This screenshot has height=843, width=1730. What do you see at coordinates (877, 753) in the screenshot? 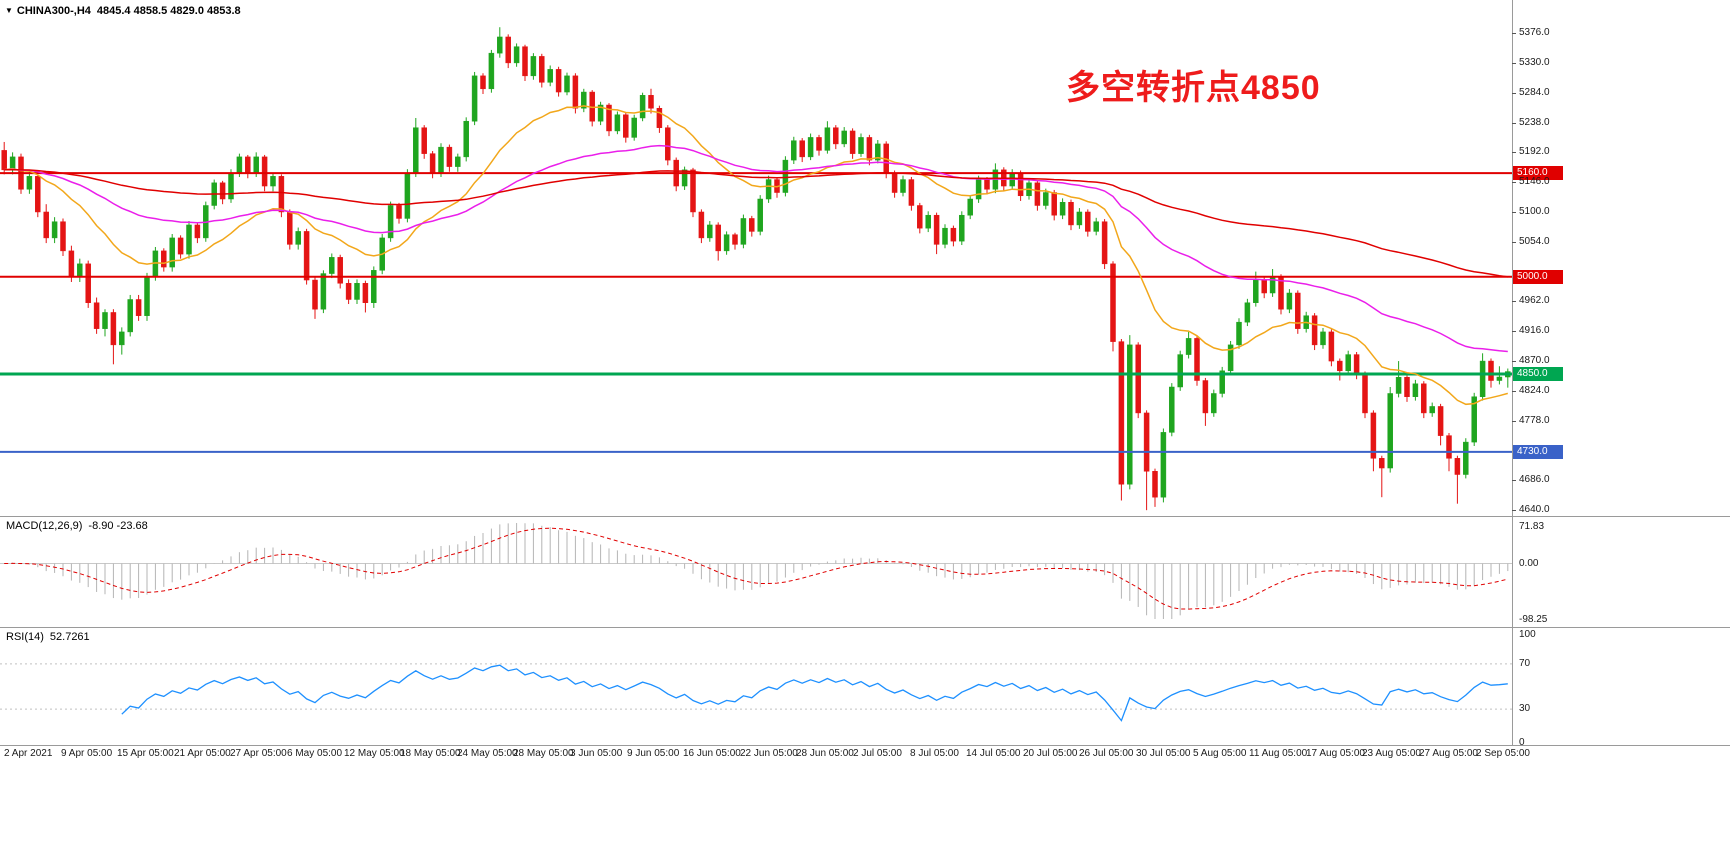
I see `date-label: 2 Jul 05:00` at bounding box center [877, 753].